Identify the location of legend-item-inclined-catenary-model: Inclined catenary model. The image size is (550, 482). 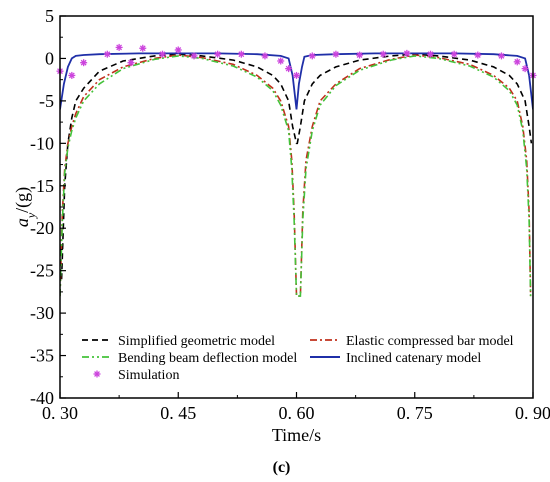
(395, 358).